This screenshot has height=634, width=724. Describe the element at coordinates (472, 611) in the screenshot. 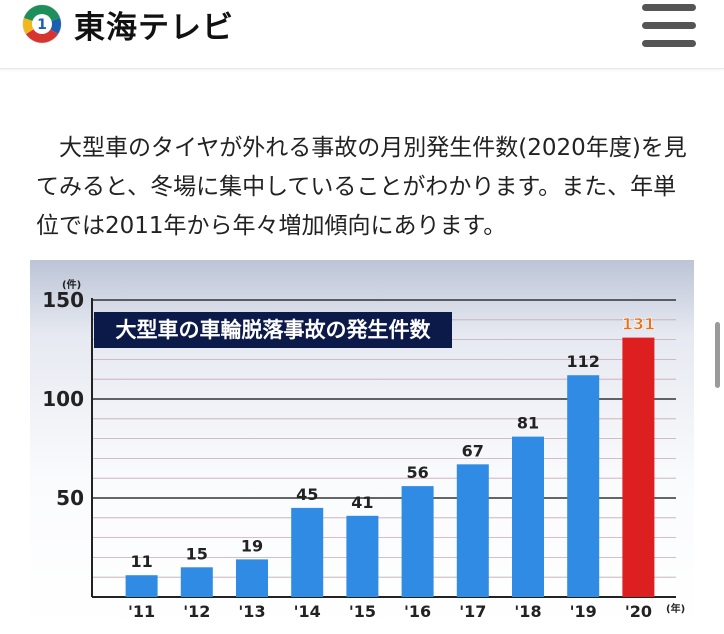

I see `x-tick-label: '17` at that location.